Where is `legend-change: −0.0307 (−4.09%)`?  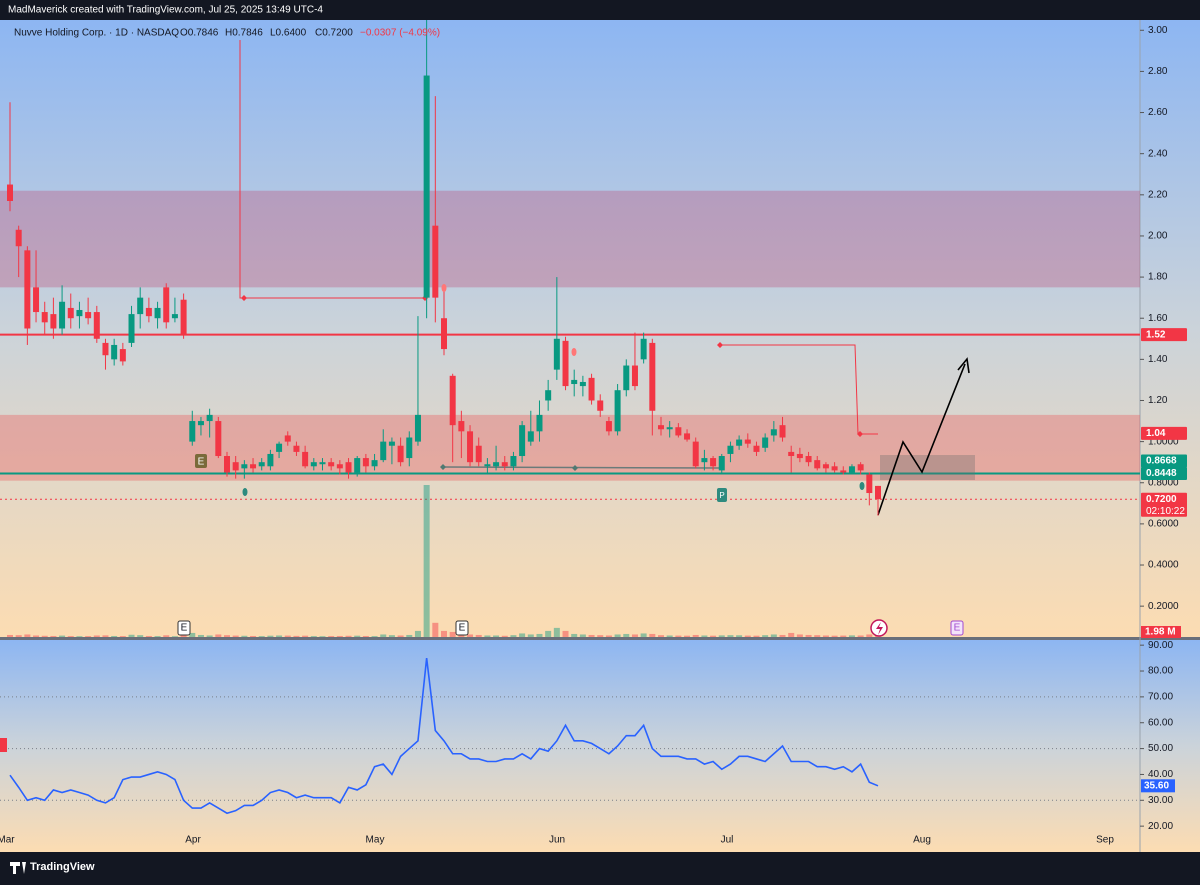
legend-change: −0.0307 (−4.09%) is located at coordinates (400, 33).